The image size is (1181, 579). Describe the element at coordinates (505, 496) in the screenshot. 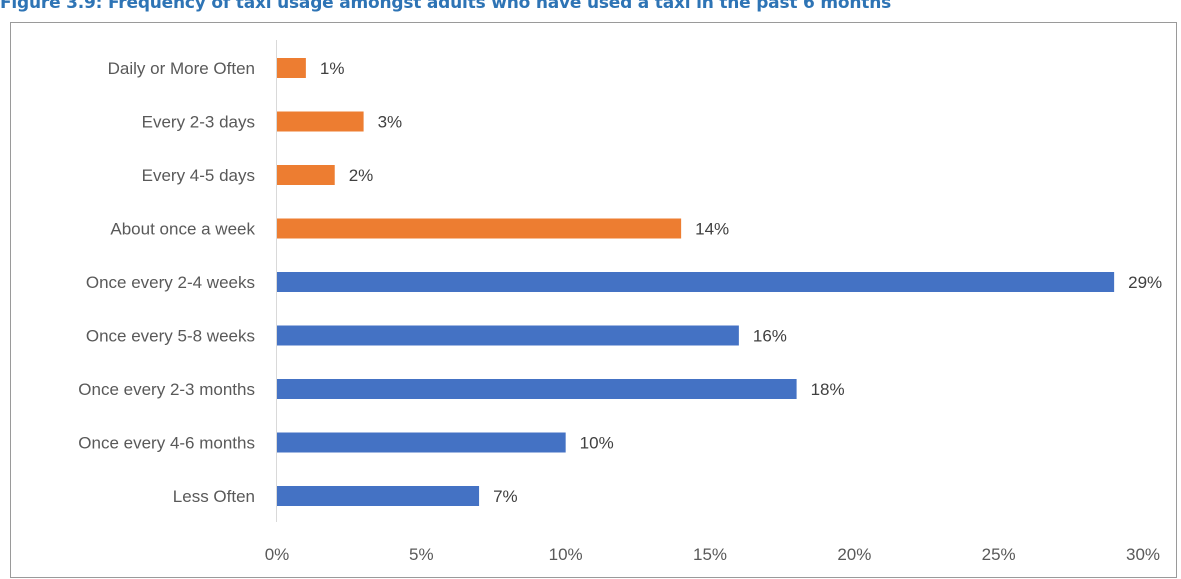

I see `value-label-9: 7%` at that location.